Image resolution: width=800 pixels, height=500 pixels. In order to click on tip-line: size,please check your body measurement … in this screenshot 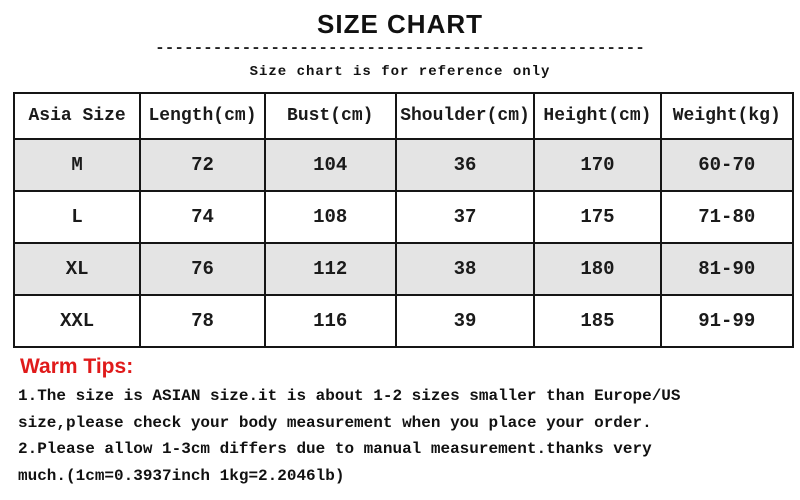, I will do `click(335, 422)`.